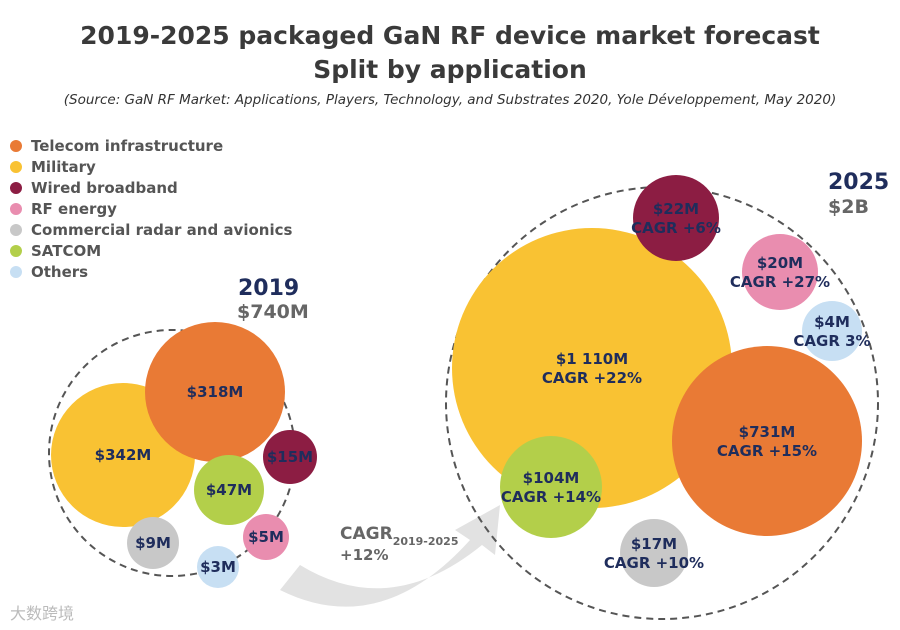 Image resolution: width=900 pixels, height=630 pixels. Describe the element at coordinates (592, 359) in the screenshot. I see `bubble-label: $1 110M` at that location.